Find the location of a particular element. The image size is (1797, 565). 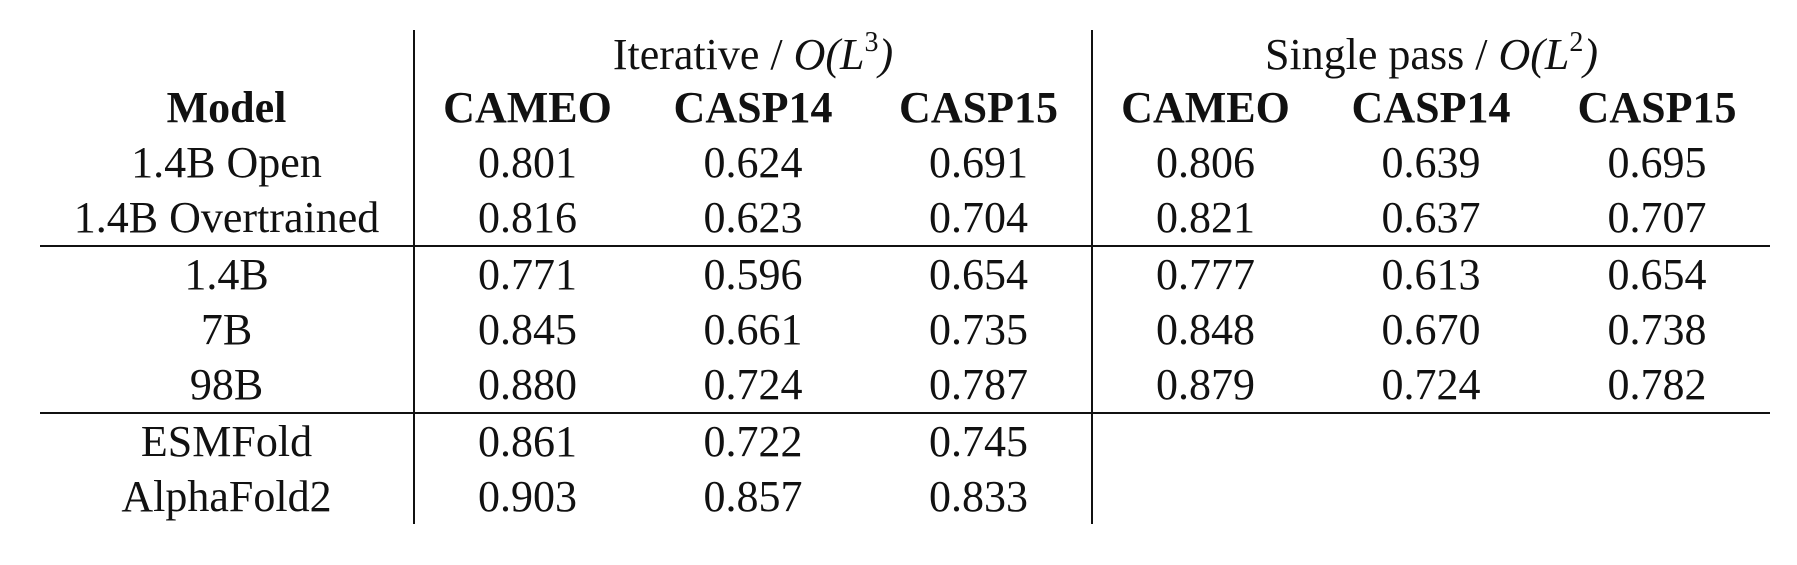

table-row: 98B 0.880 0.724 0.787 0.879 0.724 0.782 is located at coordinates (905, 385).